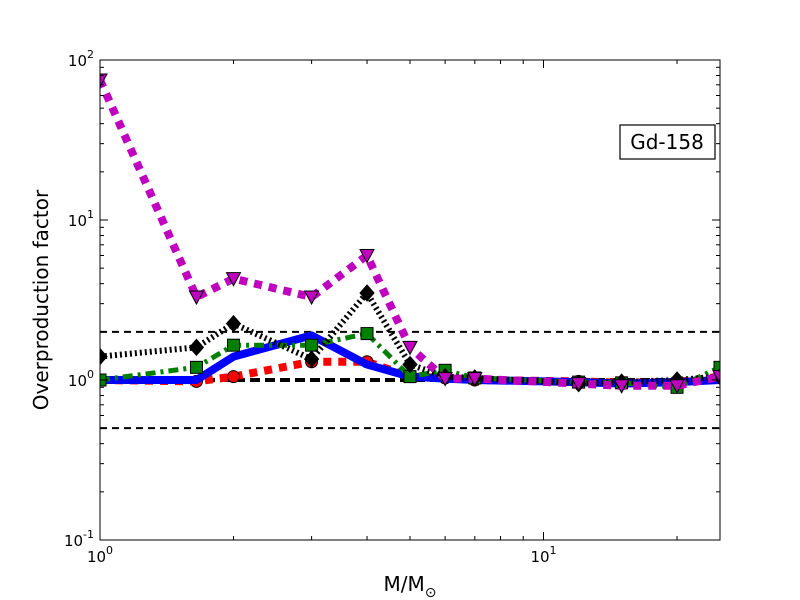 This screenshot has height=600, width=800. I want to click on y-tick-exp-2: 1, so click(90, 214).